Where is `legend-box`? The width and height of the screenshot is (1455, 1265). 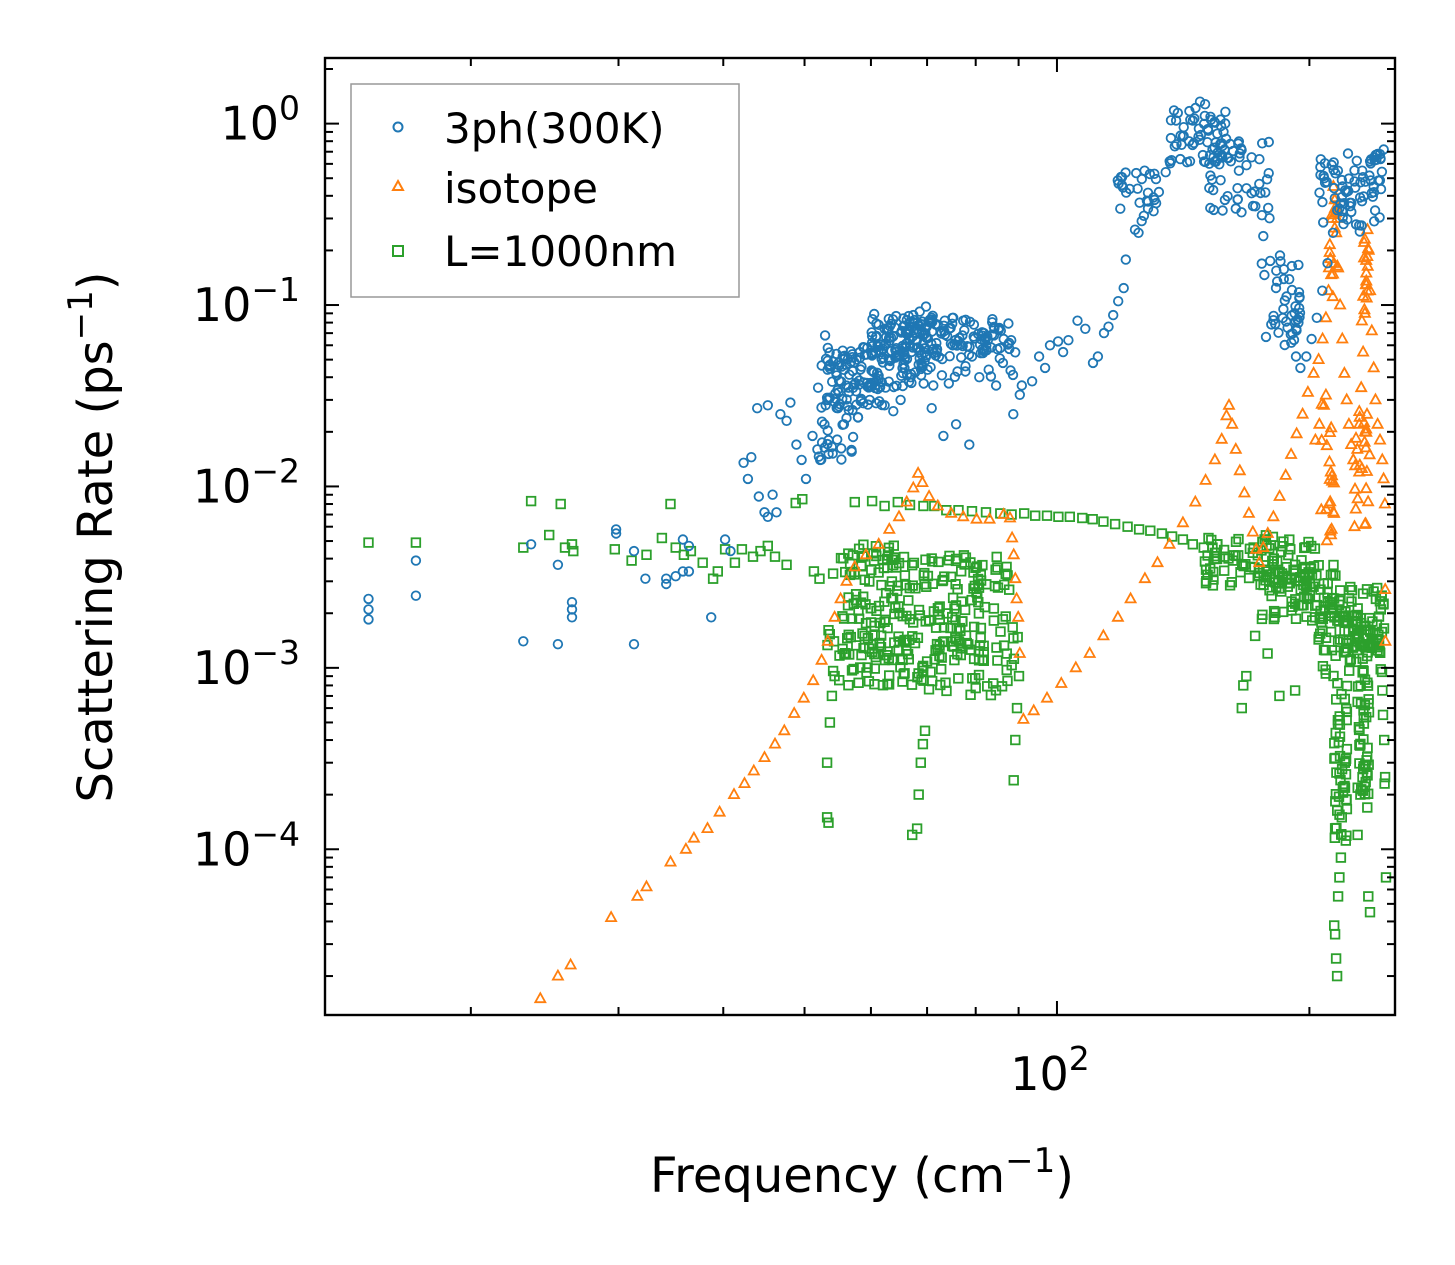
legend-box is located at coordinates (545, 190).